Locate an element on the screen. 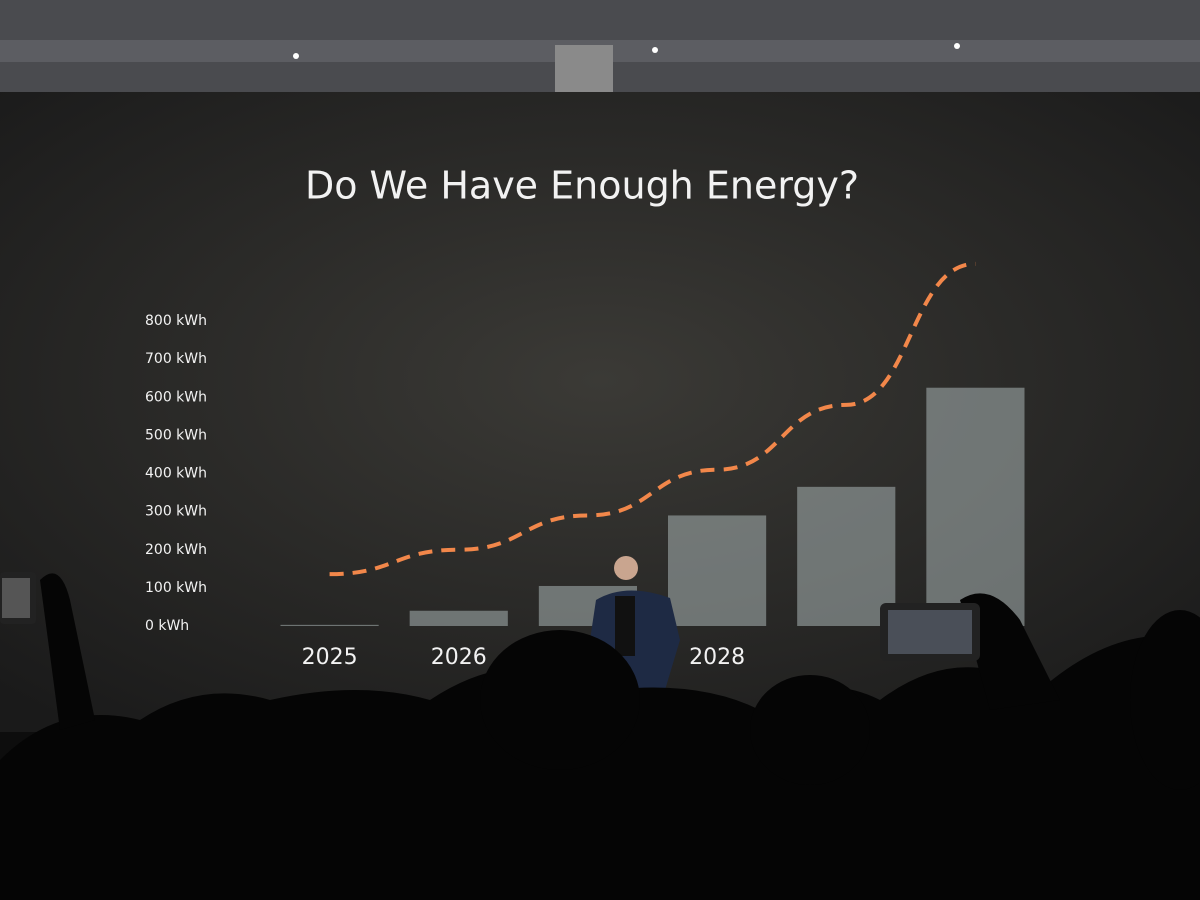  x-tick-label: 2025 is located at coordinates (330, 657).